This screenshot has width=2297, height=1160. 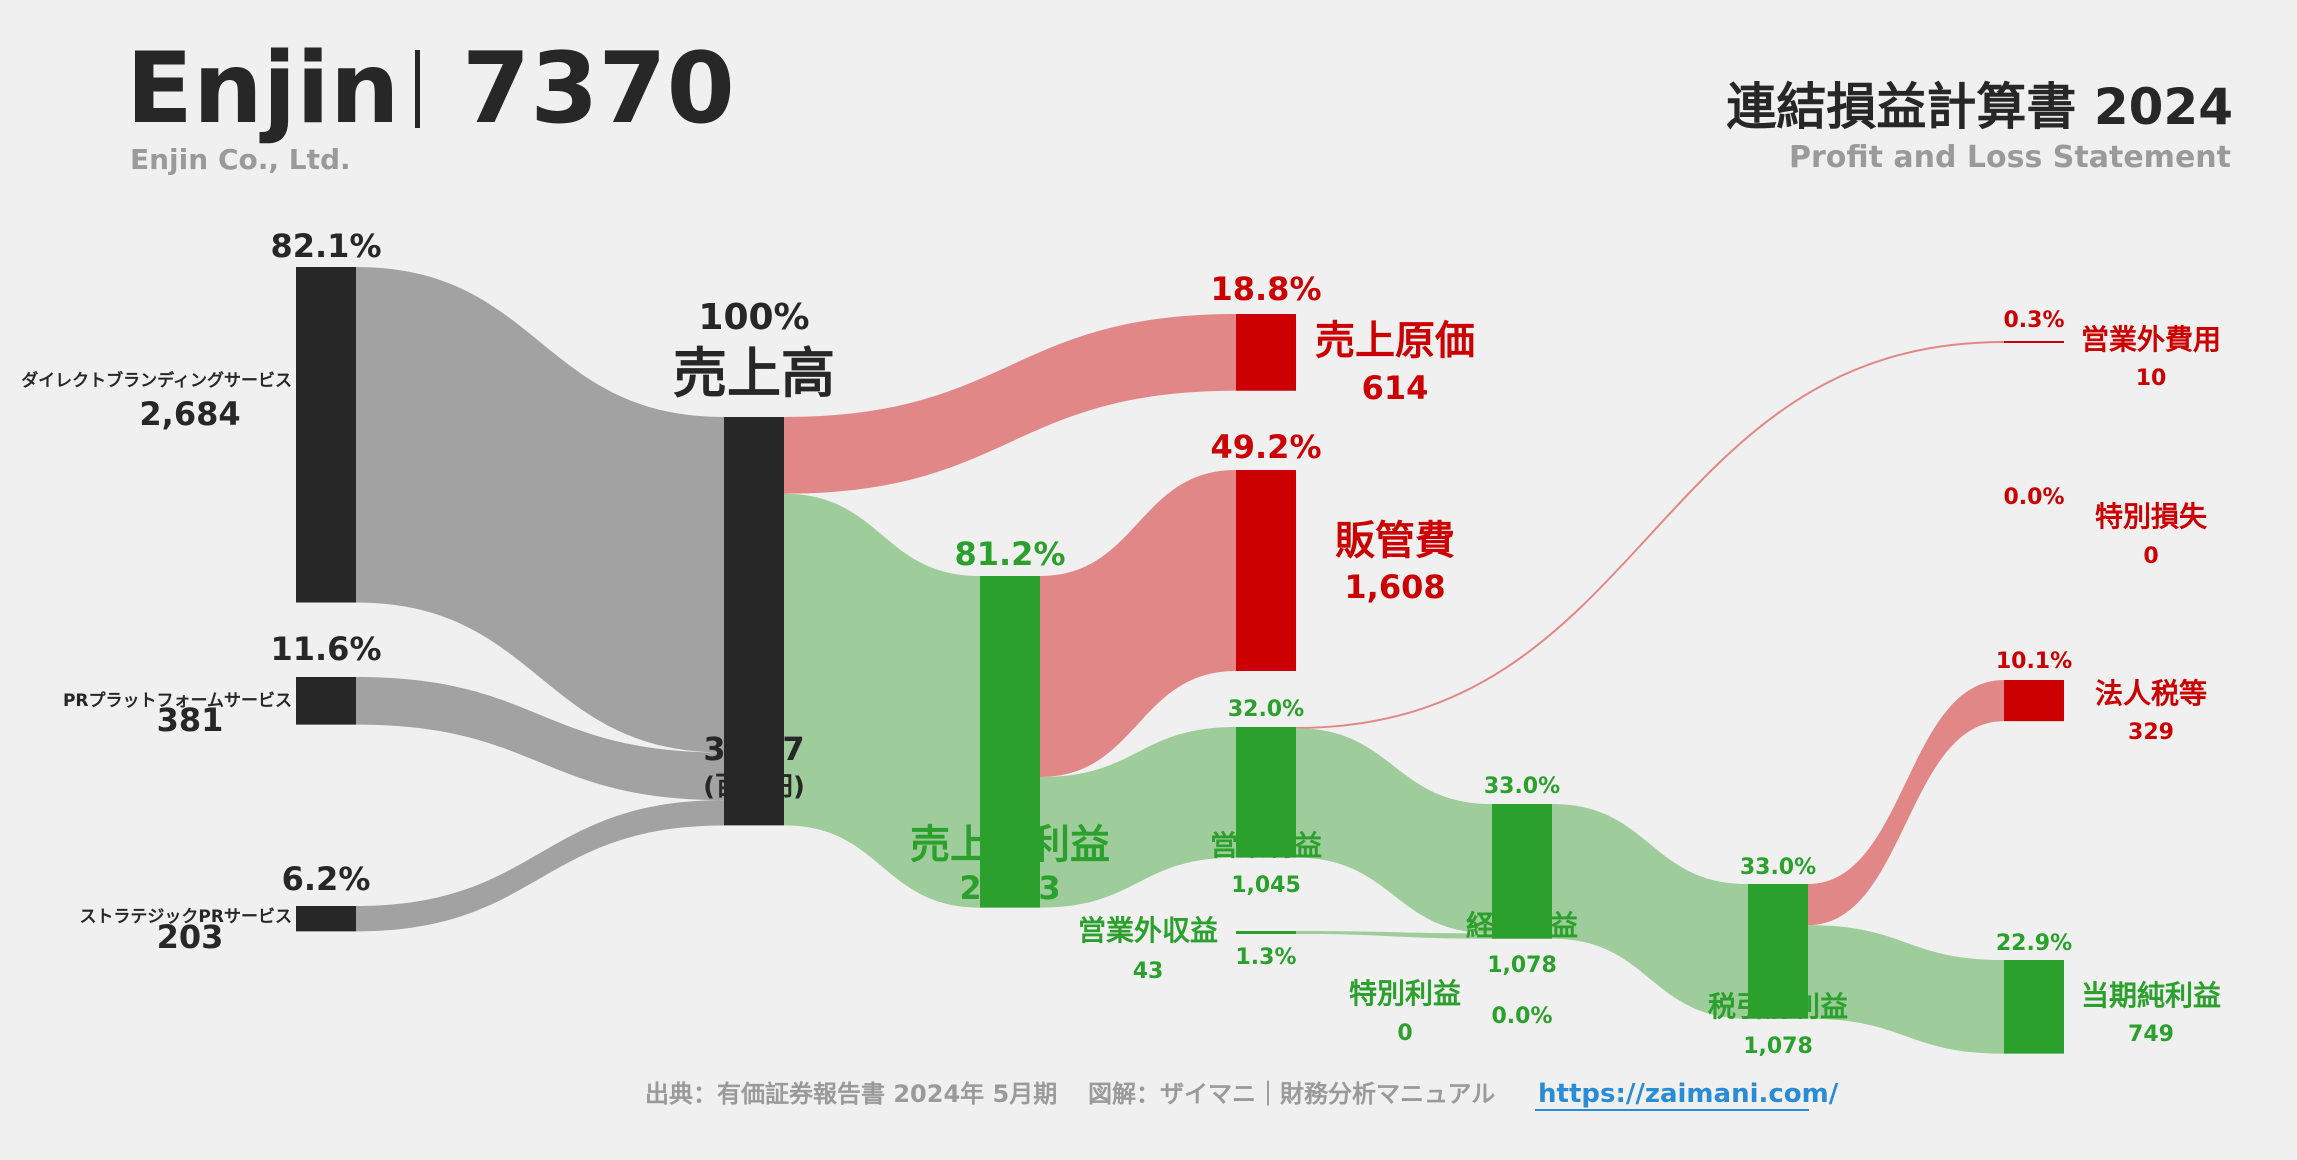 What do you see at coordinates (185, 917) in the screenshot?
I see `segment-3-name: ストラテジックPRサービス` at bounding box center [185, 917].